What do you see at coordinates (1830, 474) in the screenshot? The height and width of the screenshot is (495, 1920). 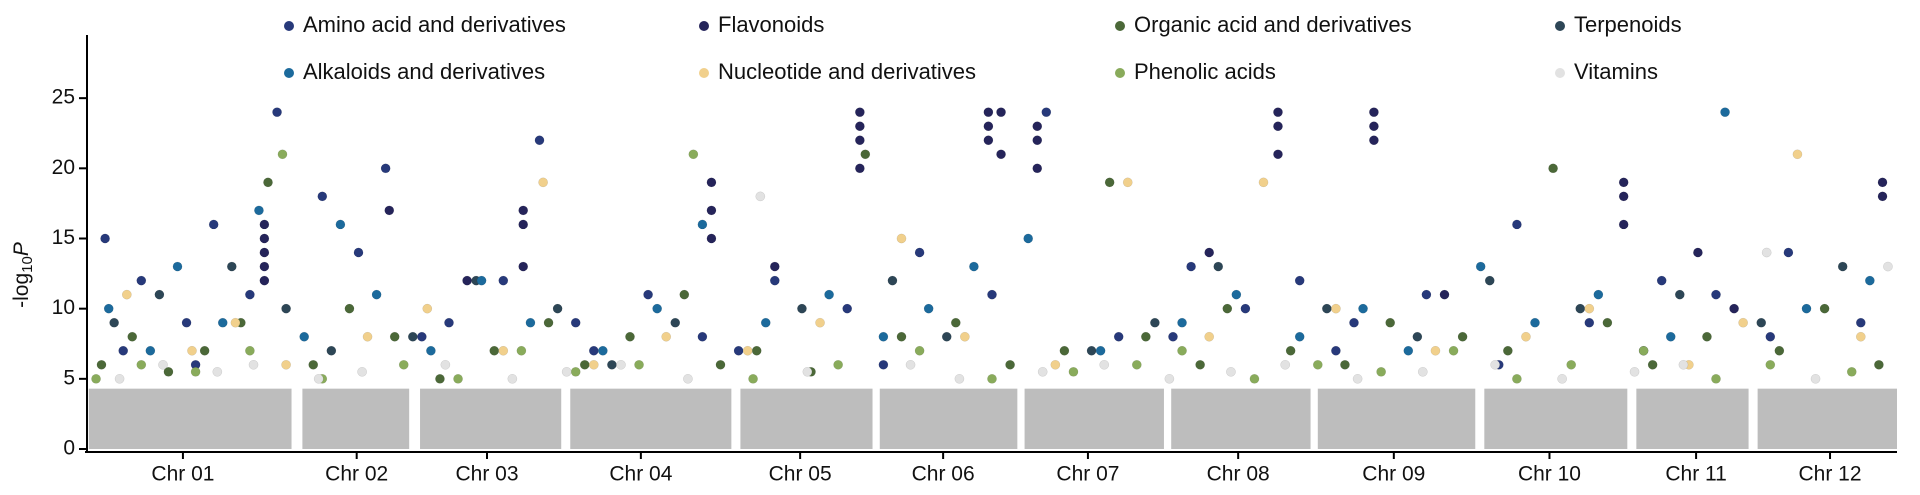 I see `x-tick-label: Chr 12` at bounding box center [1830, 474].